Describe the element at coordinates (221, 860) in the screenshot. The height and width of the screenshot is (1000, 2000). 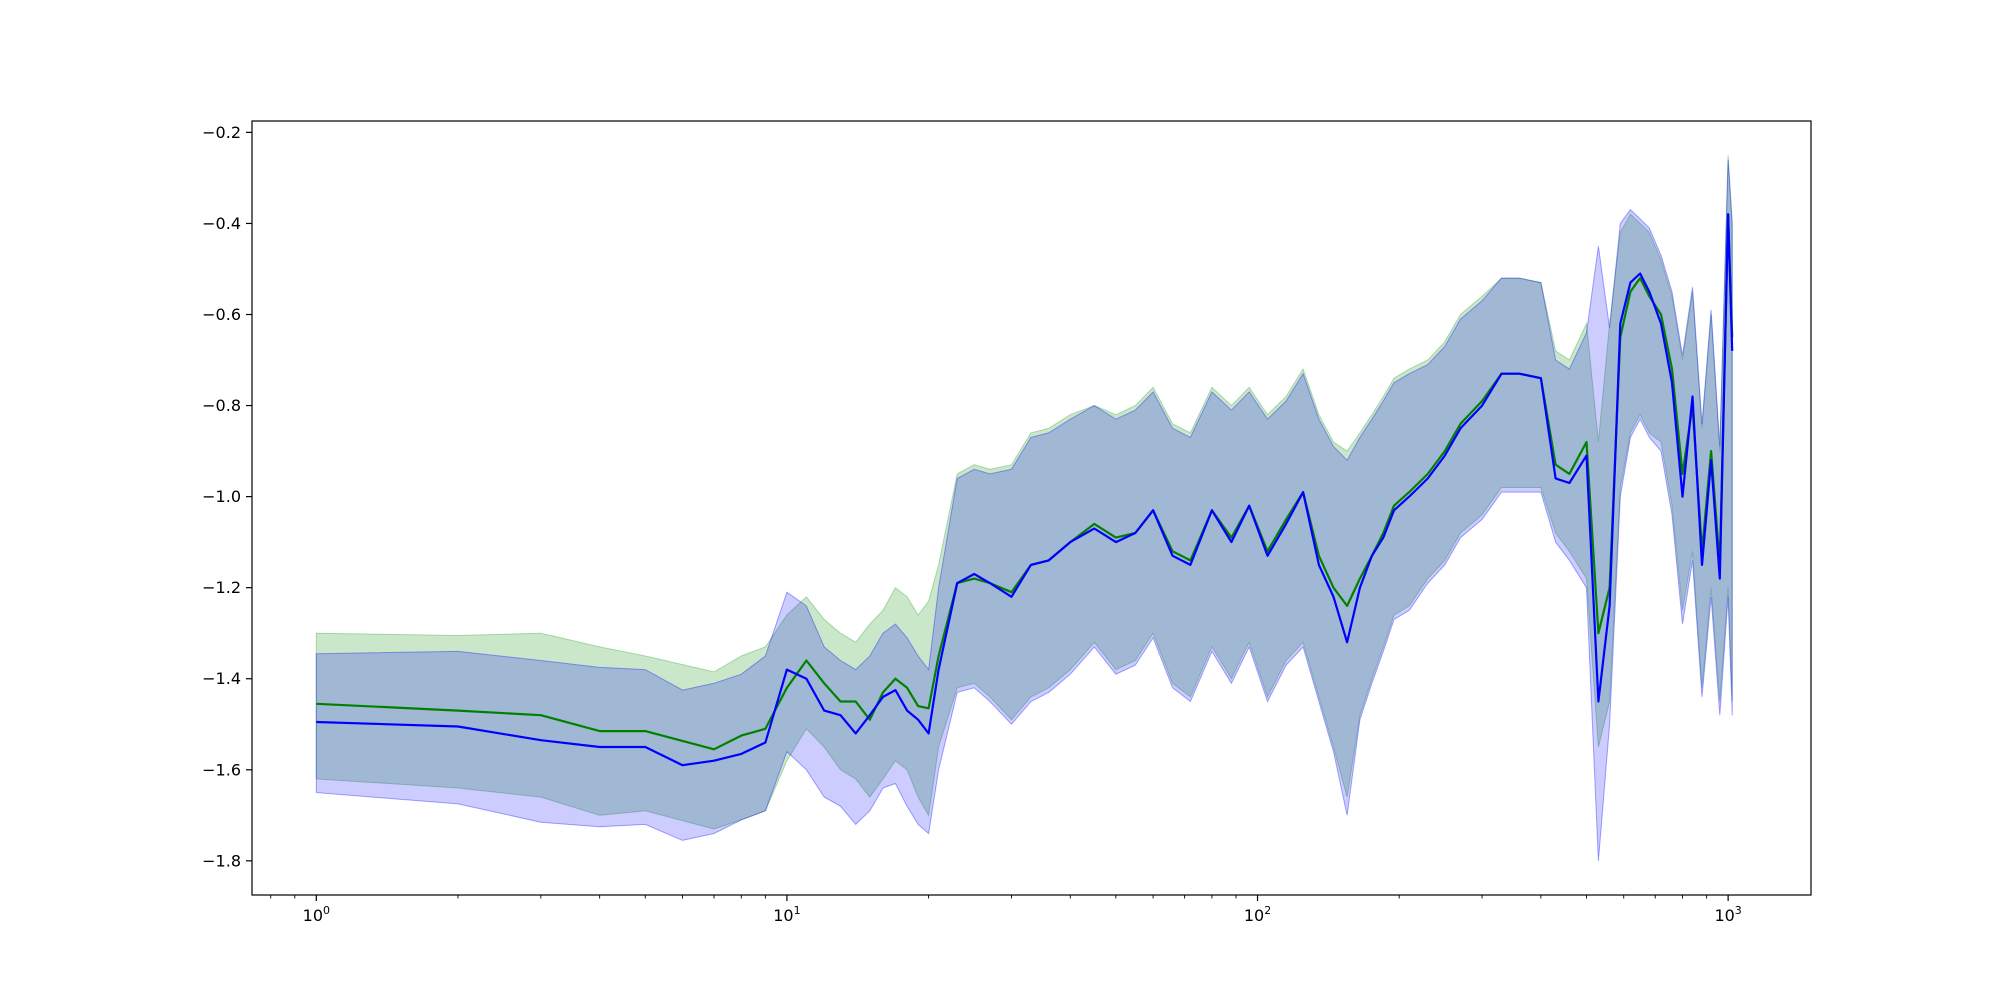
I see `y-tick-label: −1.8` at that location.